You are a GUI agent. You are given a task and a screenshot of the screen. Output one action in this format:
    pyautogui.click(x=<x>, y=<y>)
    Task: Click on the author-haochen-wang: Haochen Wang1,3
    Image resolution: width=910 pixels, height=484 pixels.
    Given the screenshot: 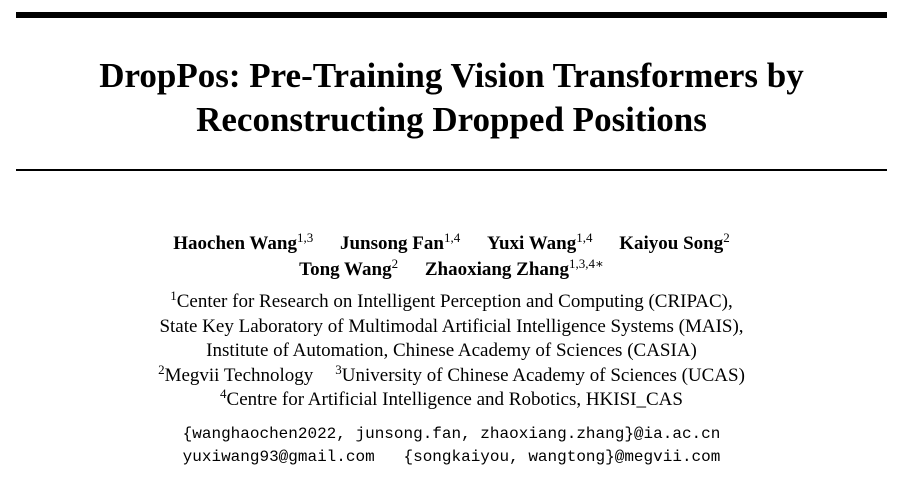 What is the action you would take?
    pyautogui.click(x=243, y=244)
    